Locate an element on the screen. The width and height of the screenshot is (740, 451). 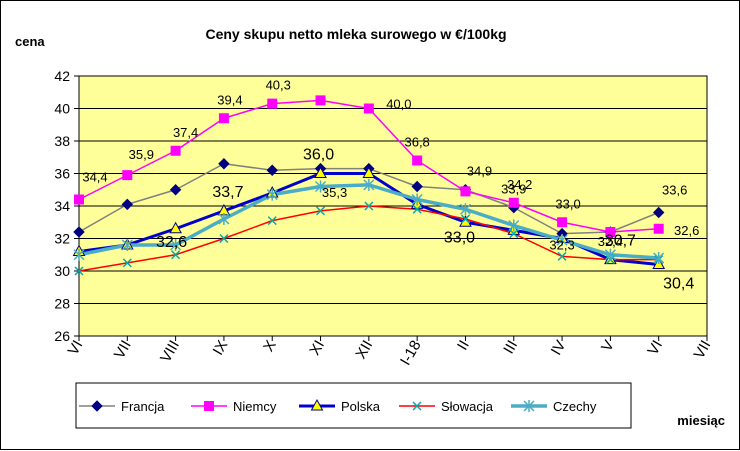
data-label: 35,3 is located at coordinates (334, 192).